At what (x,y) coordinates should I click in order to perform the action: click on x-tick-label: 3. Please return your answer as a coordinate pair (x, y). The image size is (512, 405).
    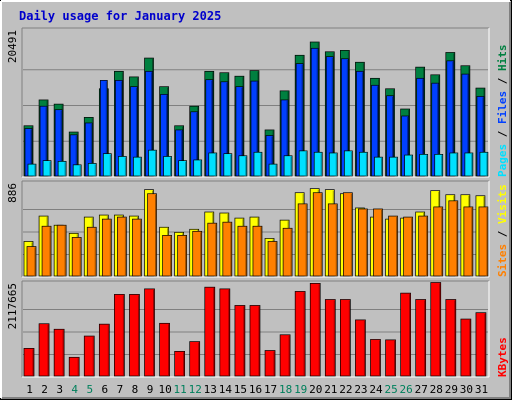
    Looking at the image, I should click on (59, 389).